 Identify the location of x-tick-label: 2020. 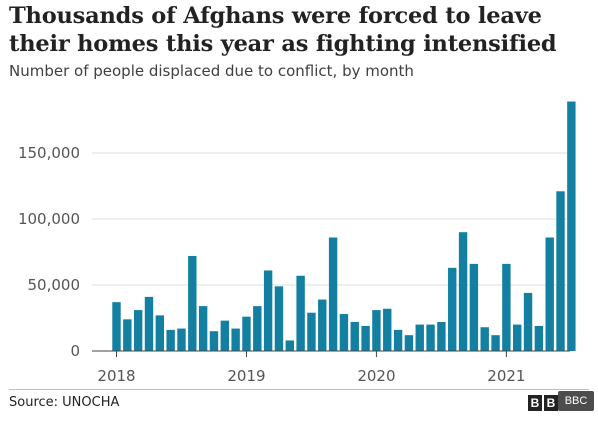
(376, 376).